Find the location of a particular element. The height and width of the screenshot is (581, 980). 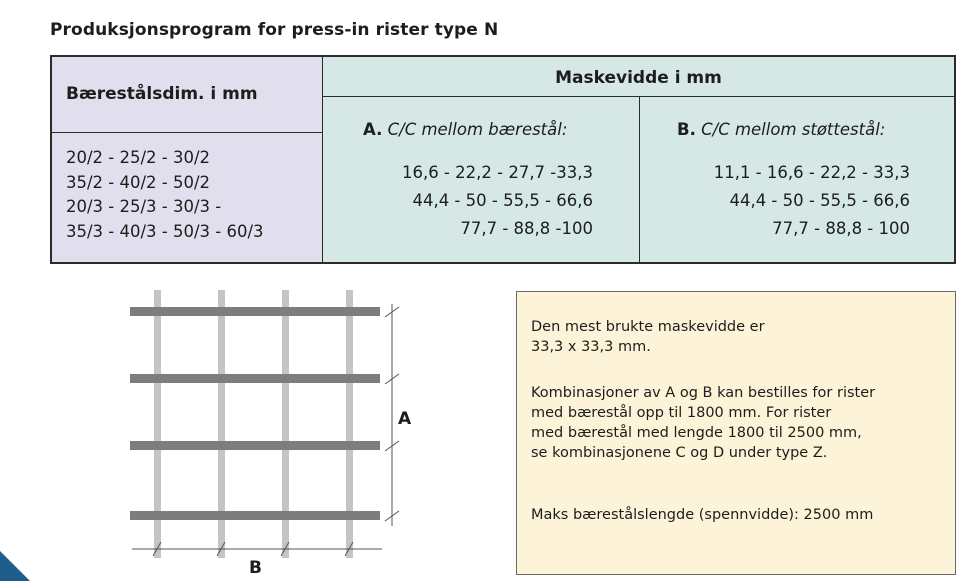

mesh-width-header-cell: Maskevidde i mm is located at coordinates (638, 77).